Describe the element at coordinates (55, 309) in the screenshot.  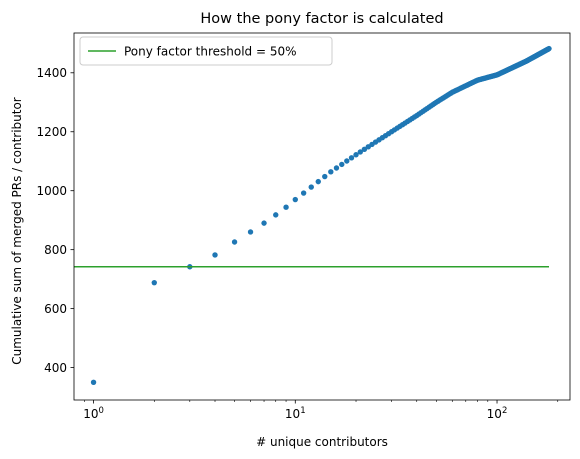
I see `y-tick-label: 600` at that location.